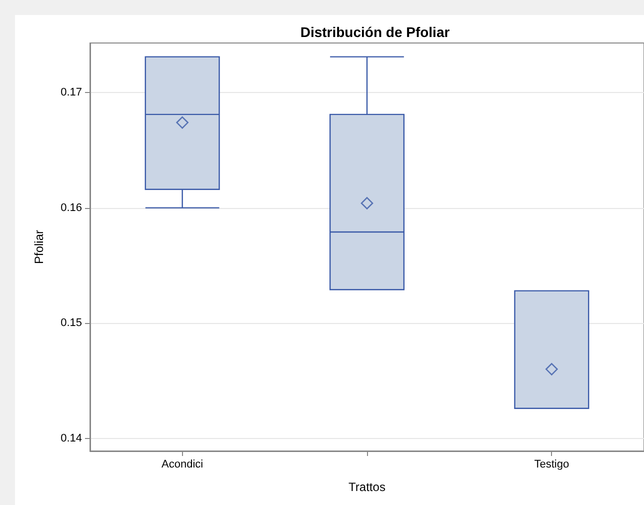  I want to click on y-axis-title: Pfoliar, so click(39, 247).